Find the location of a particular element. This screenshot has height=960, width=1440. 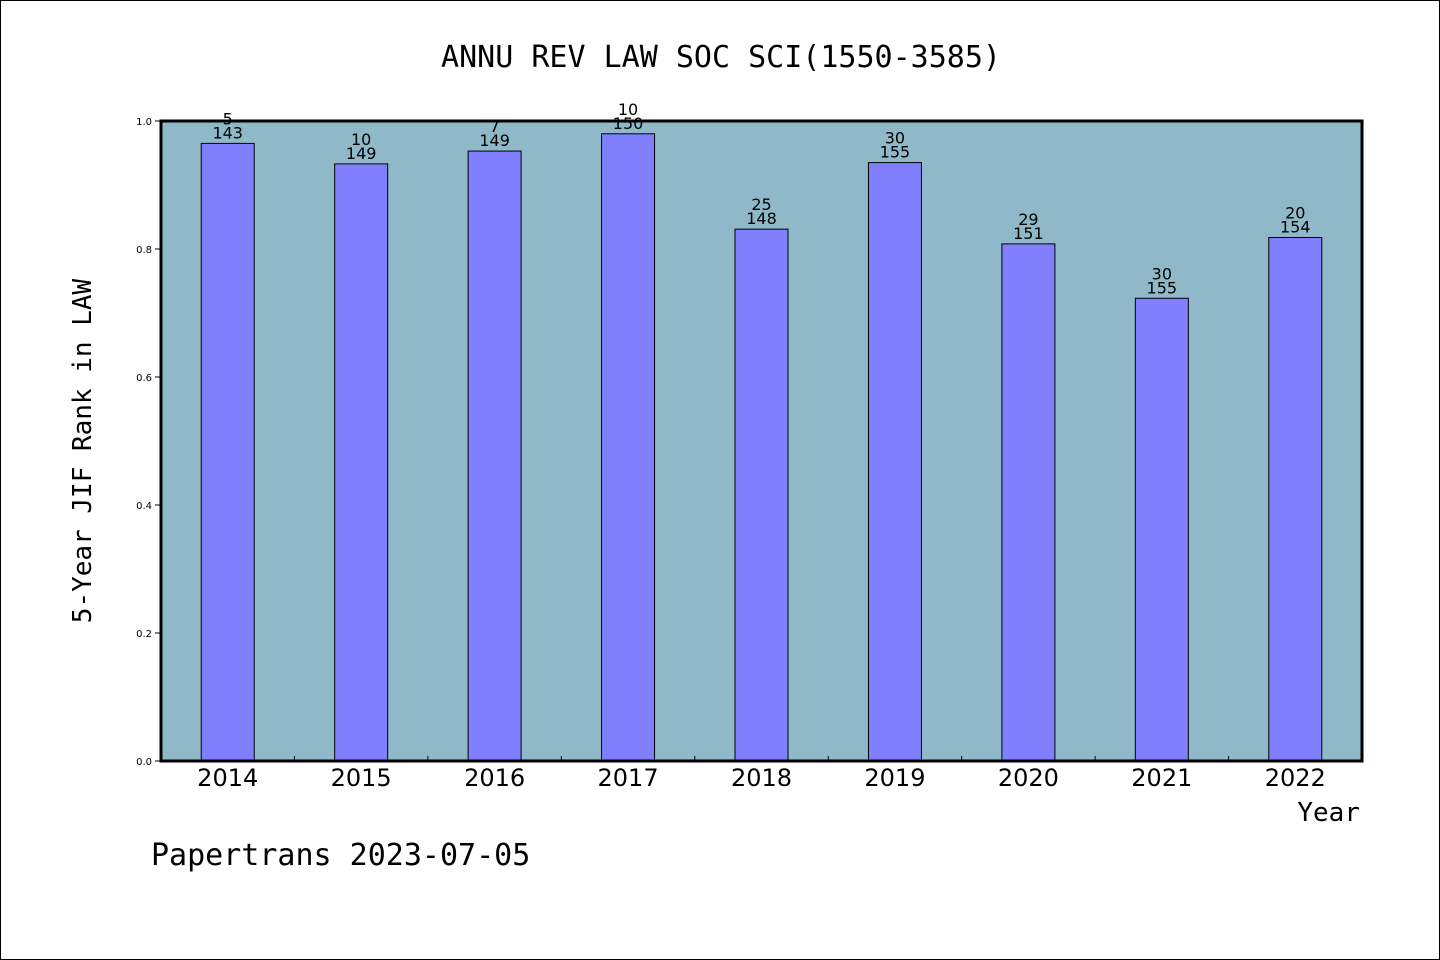

x-tick-label: 2020 is located at coordinates (1028, 778).